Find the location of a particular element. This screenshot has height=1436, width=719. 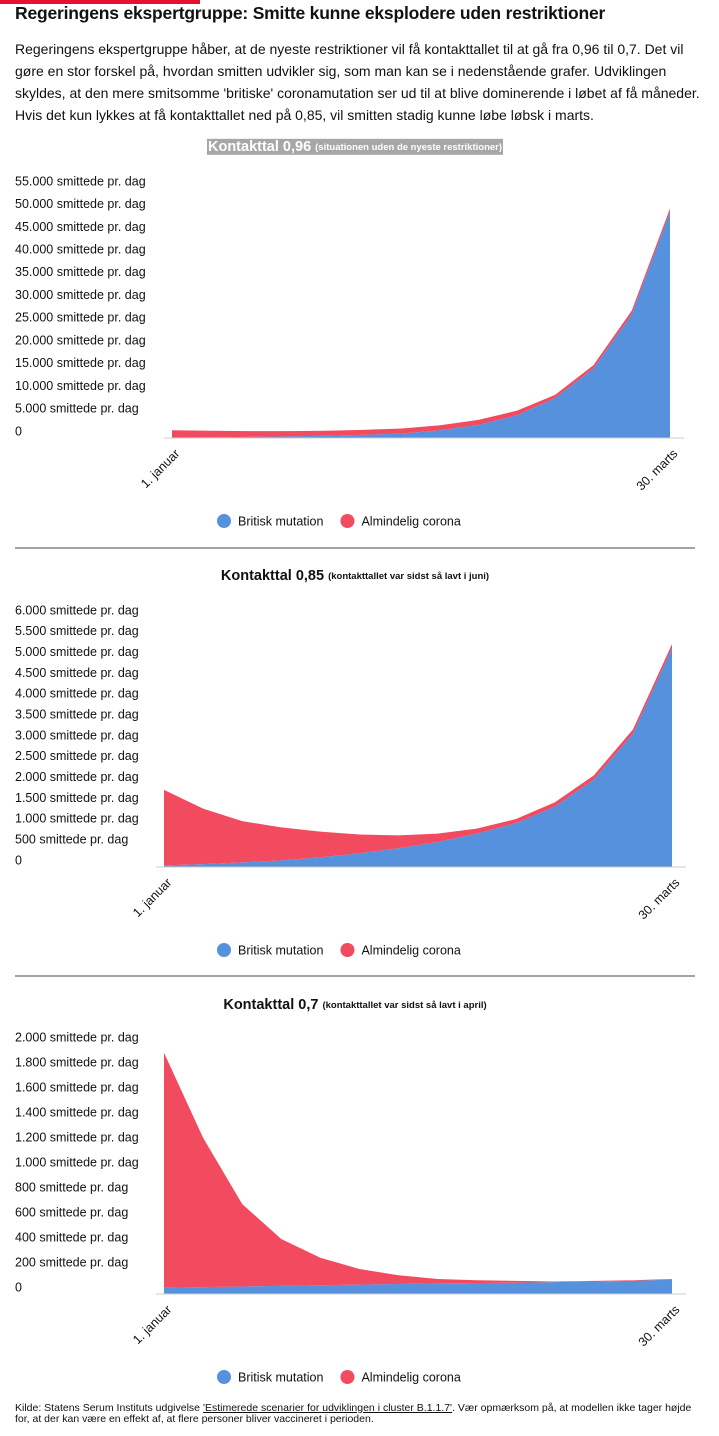

y-tick-label: 200 smittede pr. dag is located at coordinates (71, 1262).